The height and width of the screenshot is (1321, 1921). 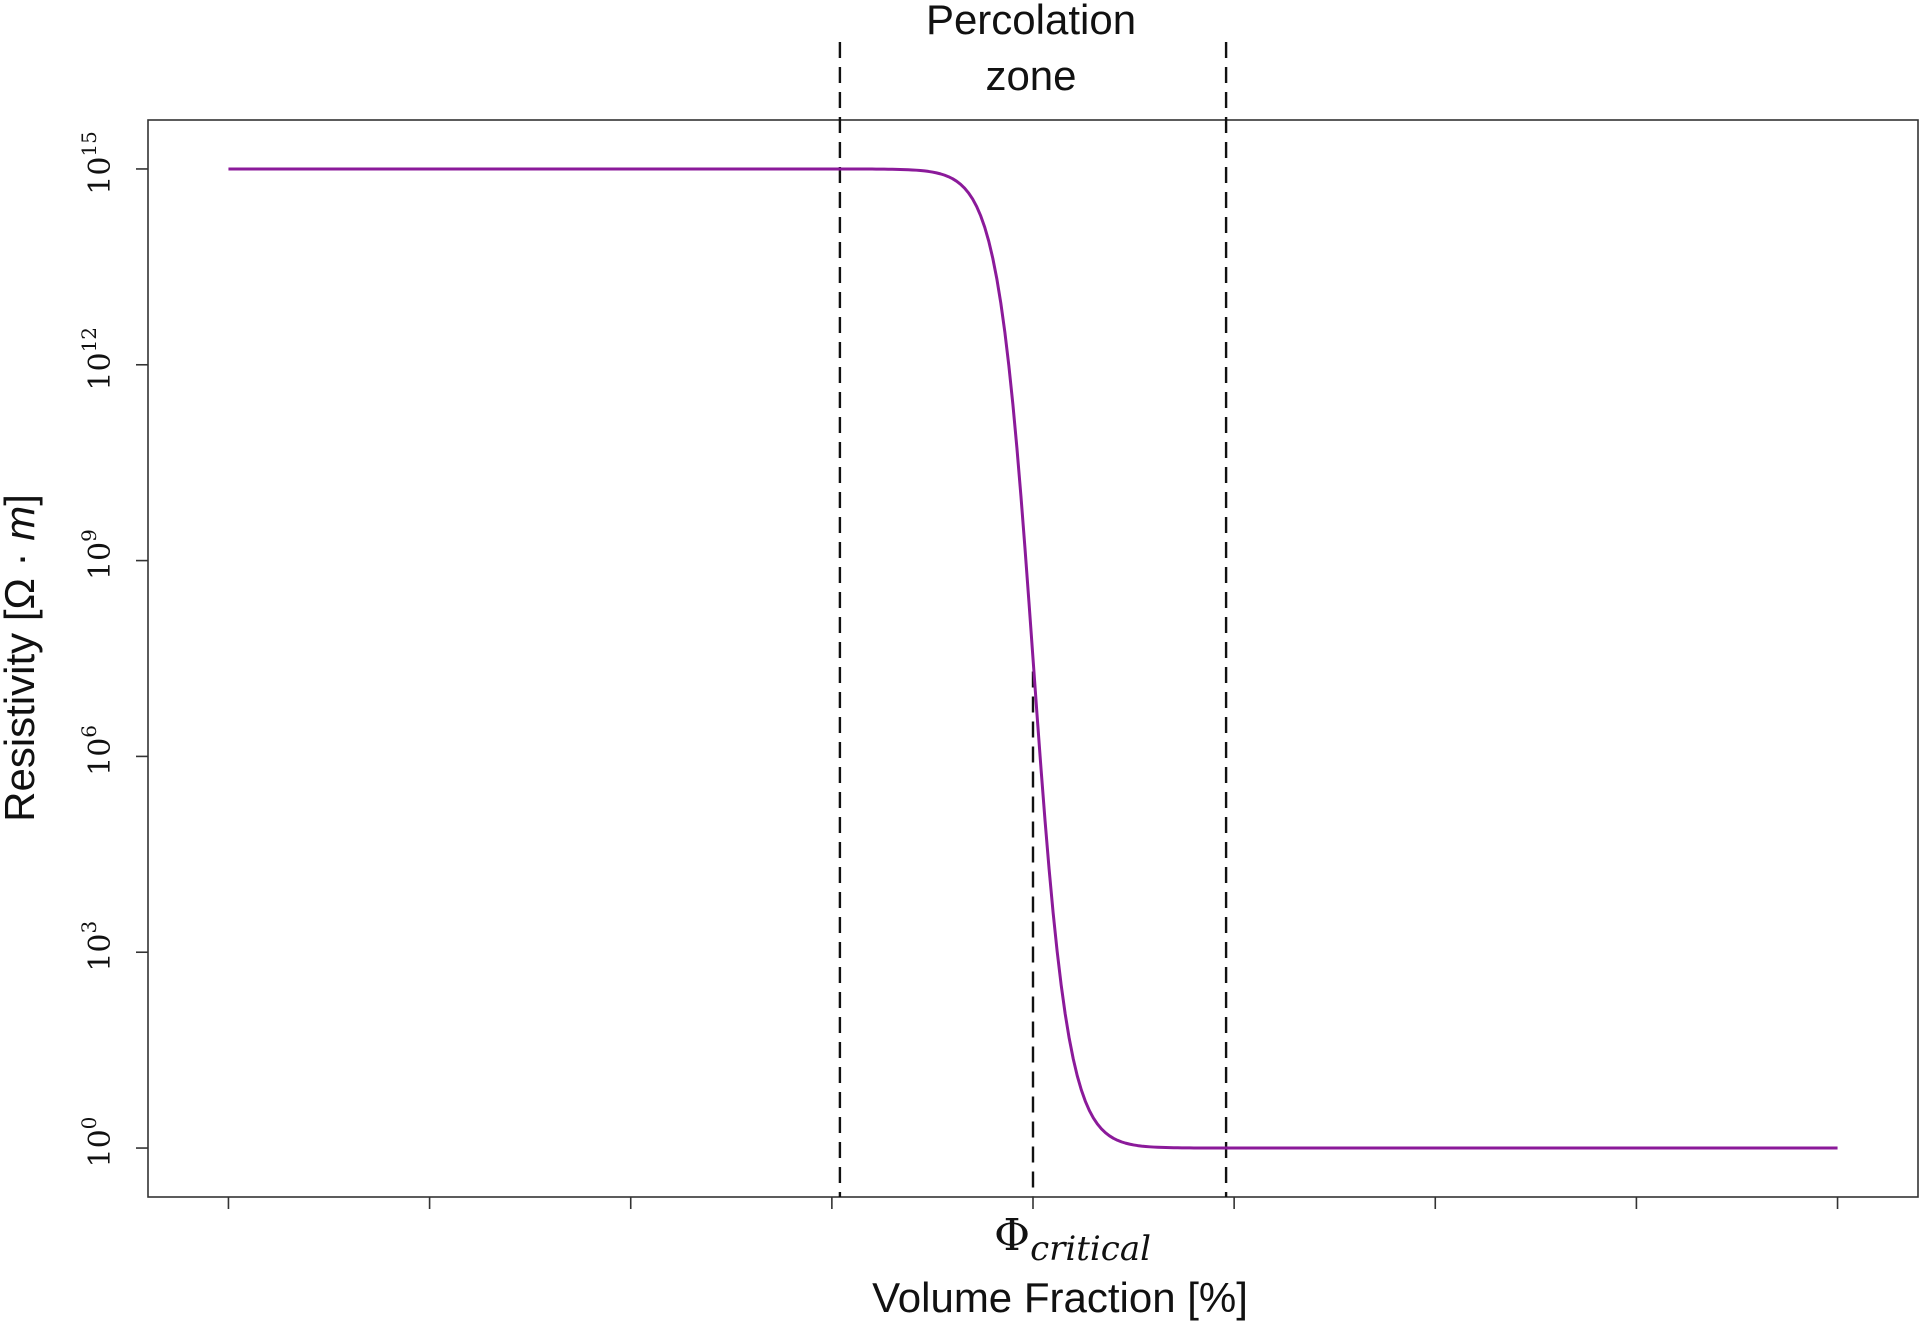 I want to click on percolation-zone-label-line1: Percolation, so click(x=1031, y=21).